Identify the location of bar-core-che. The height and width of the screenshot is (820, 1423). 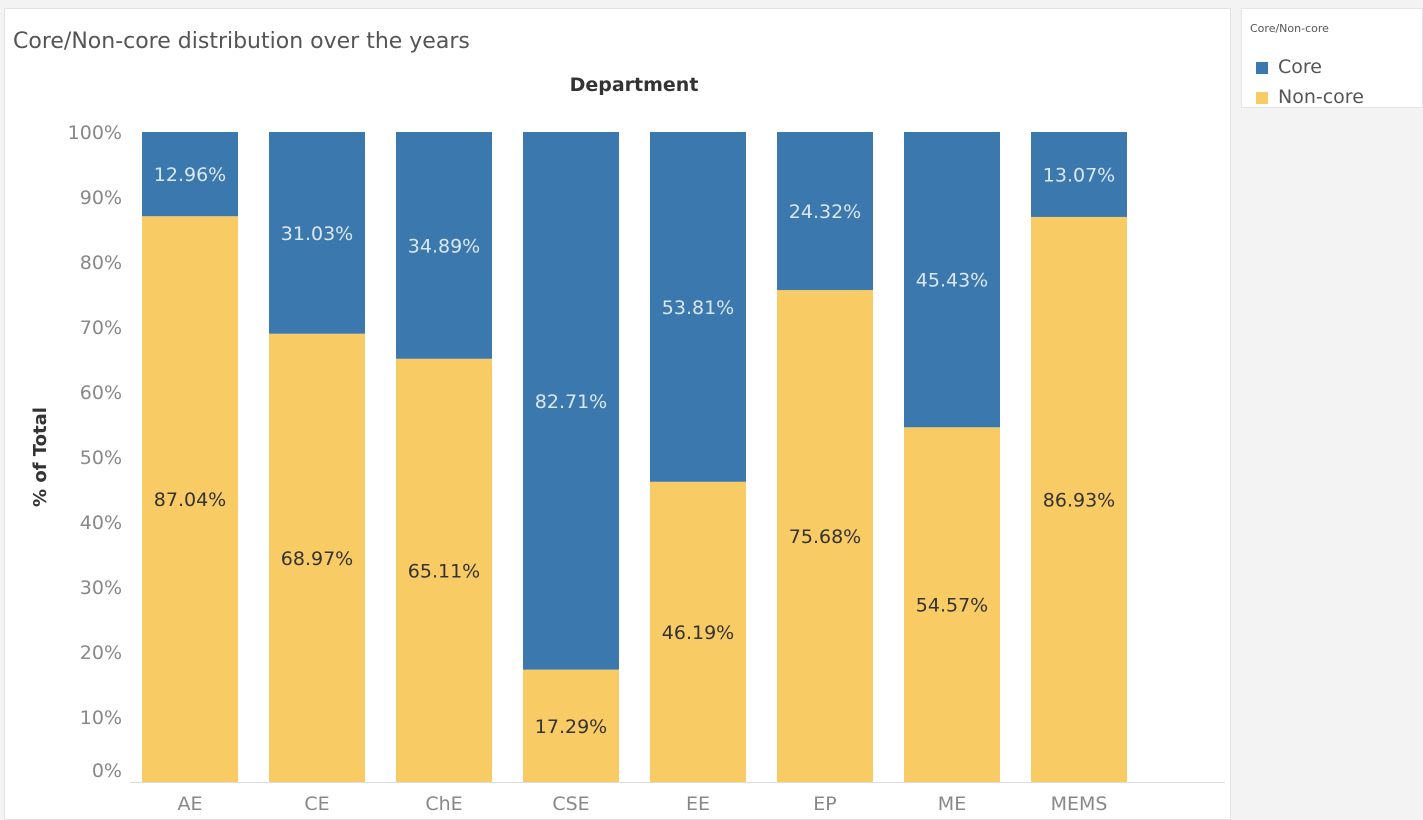
(444, 245).